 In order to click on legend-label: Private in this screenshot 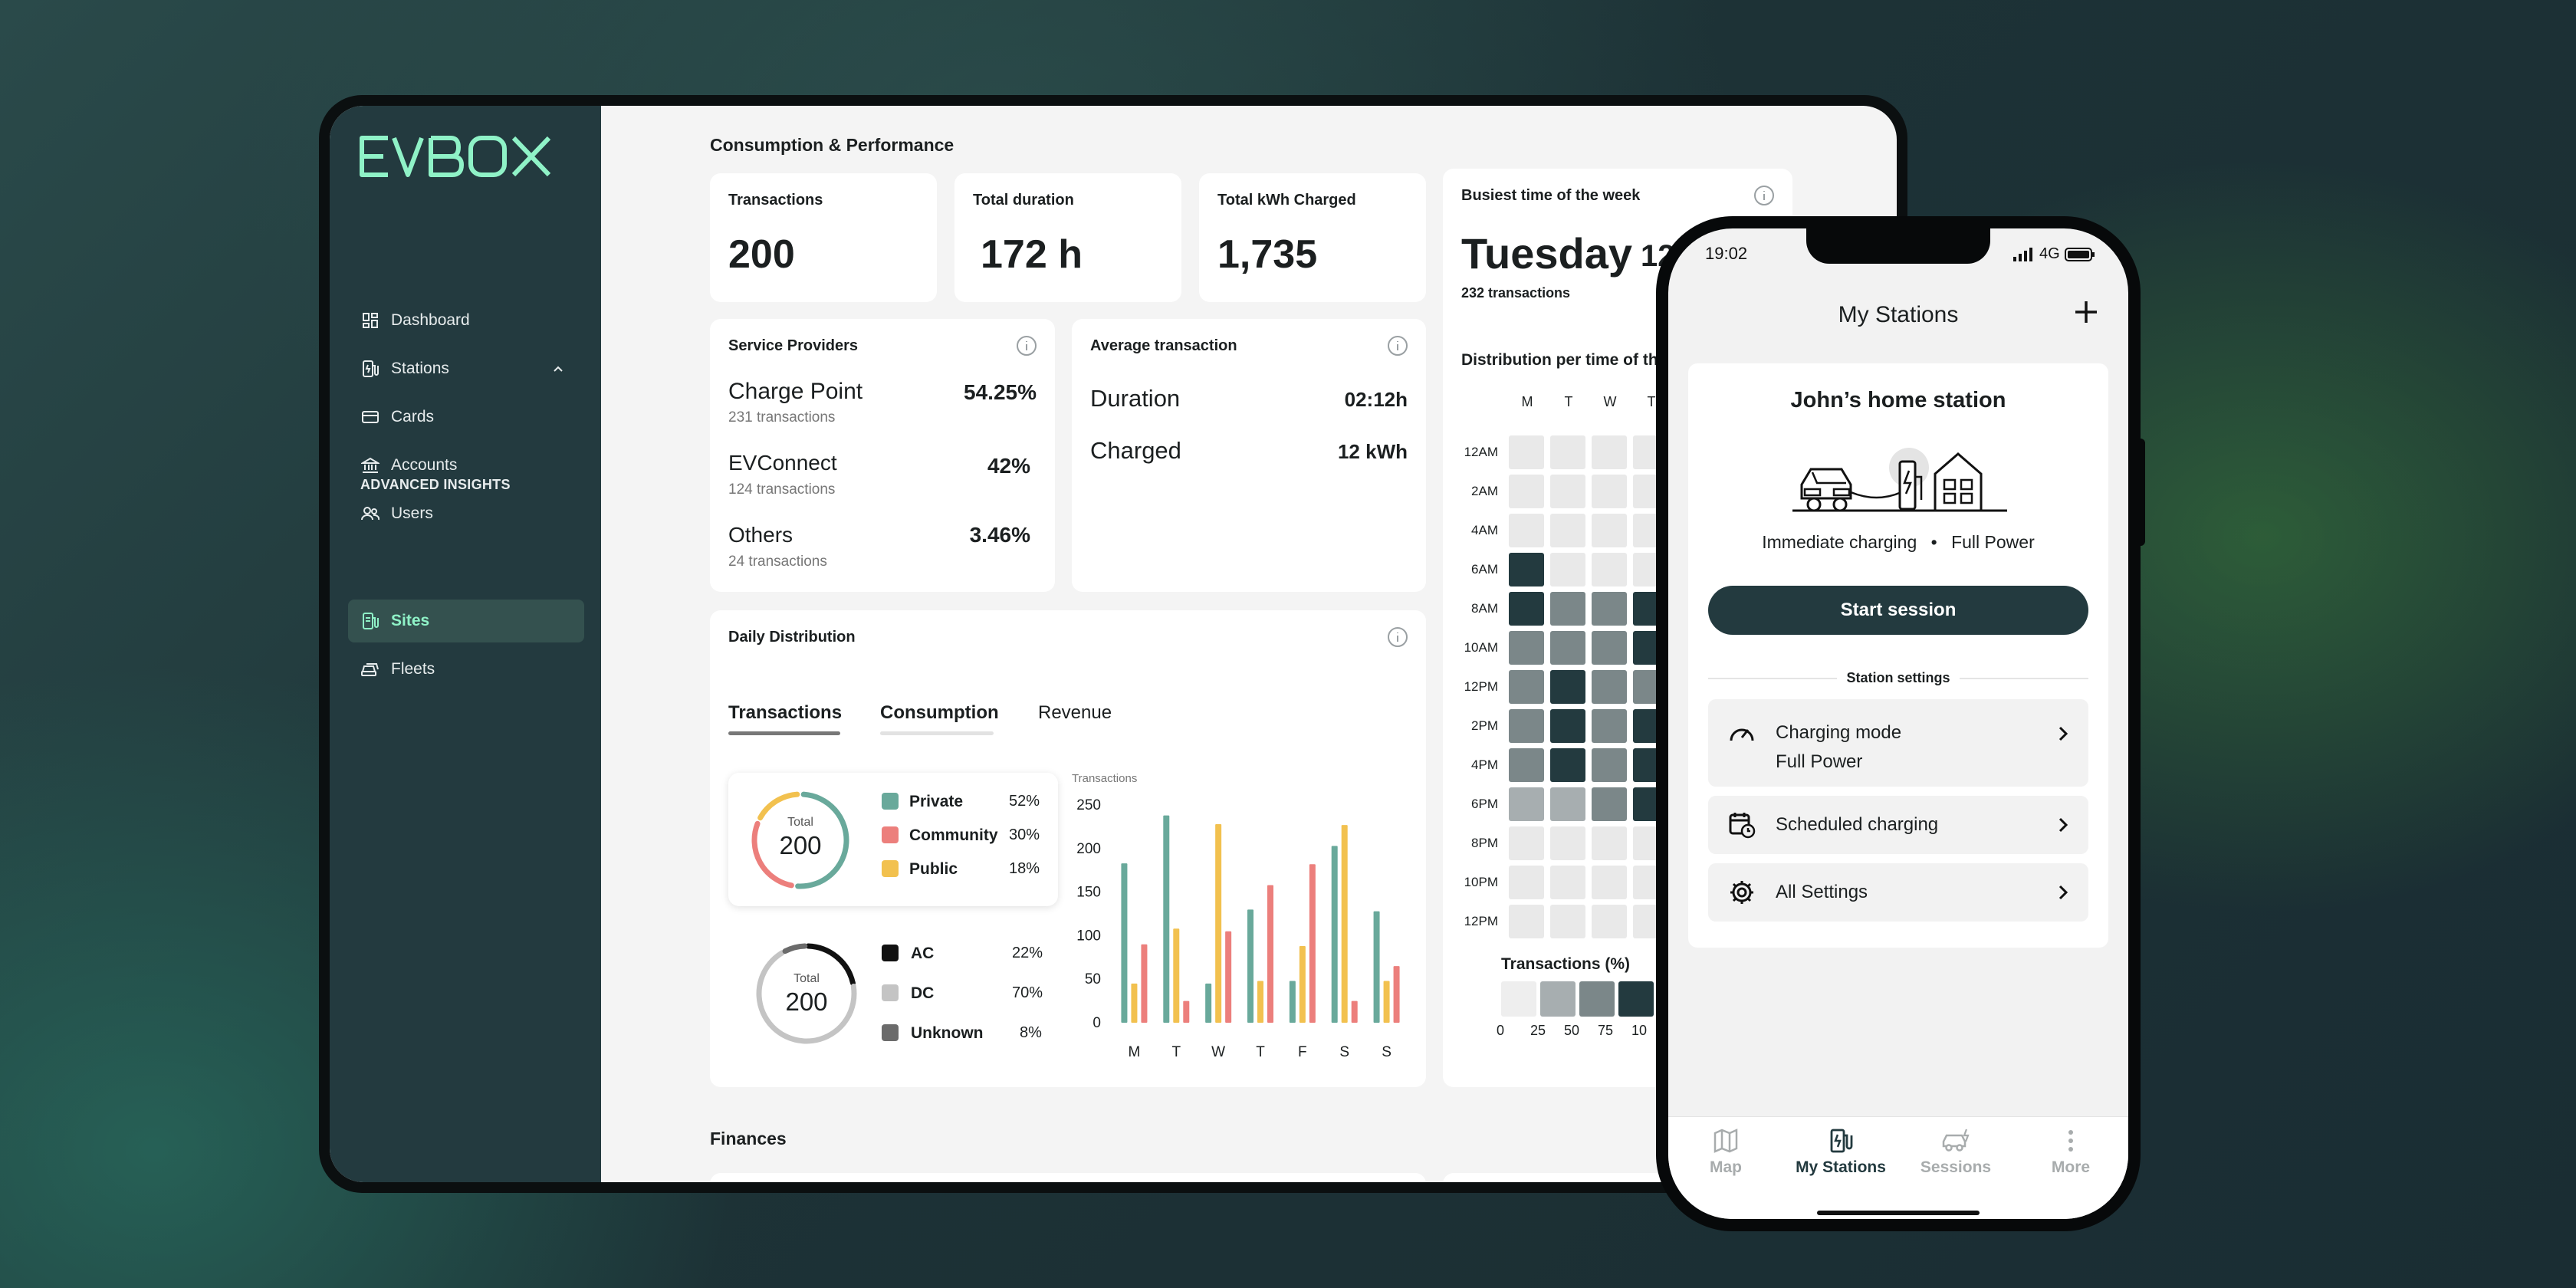, I will do `click(936, 802)`.